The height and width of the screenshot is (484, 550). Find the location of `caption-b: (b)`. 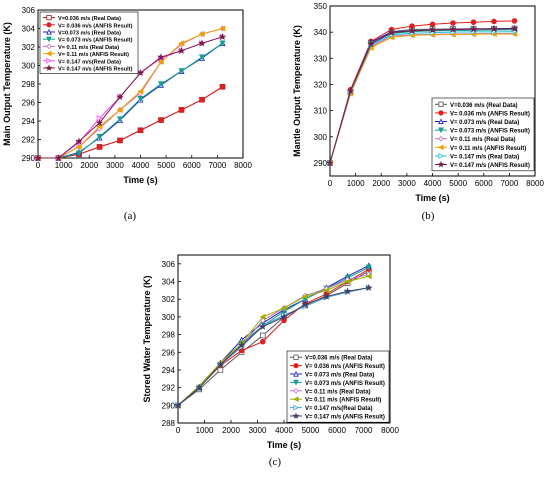

caption-b: (b) is located at coordinates (428, 216).